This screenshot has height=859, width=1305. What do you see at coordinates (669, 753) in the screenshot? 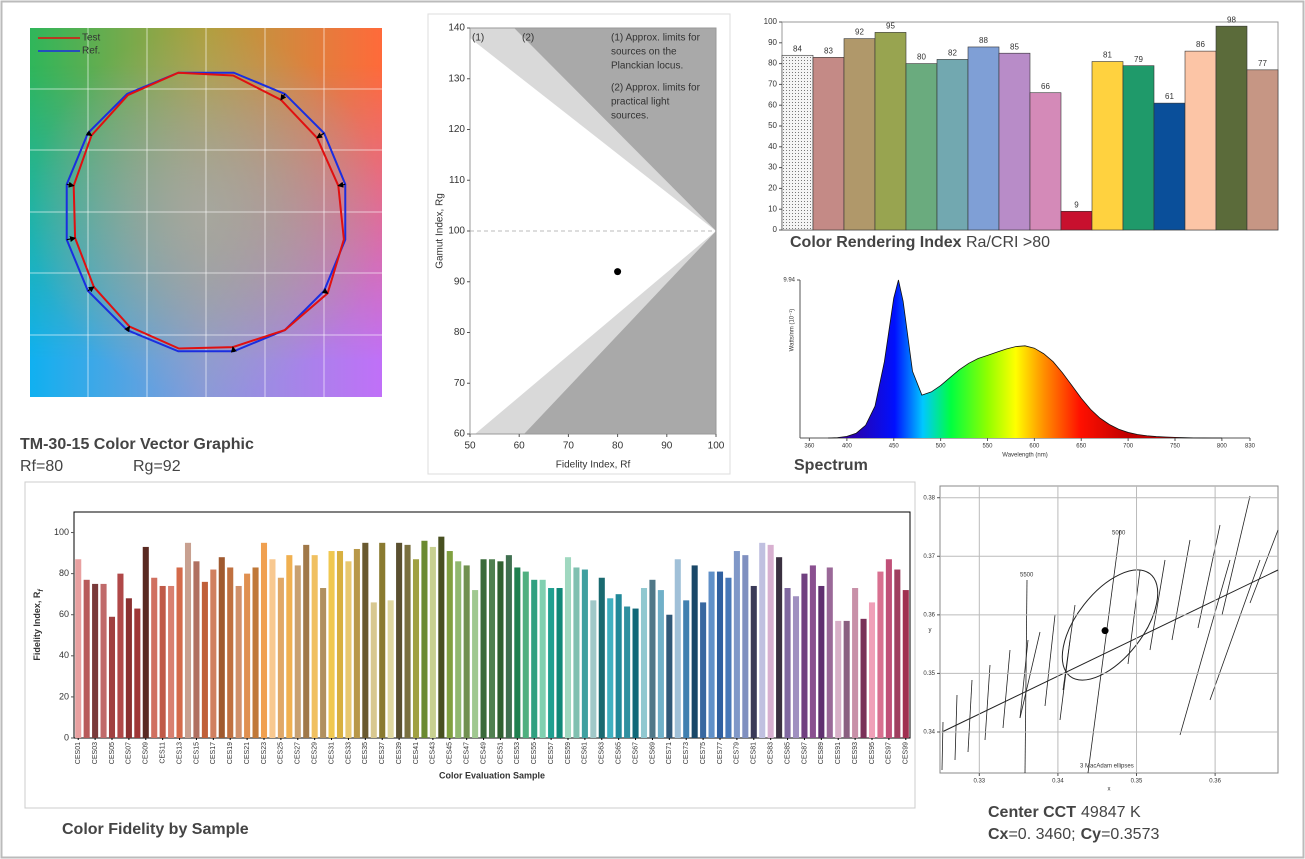
I see `x-tick-label: CES71` at bounding box center [669, 753].